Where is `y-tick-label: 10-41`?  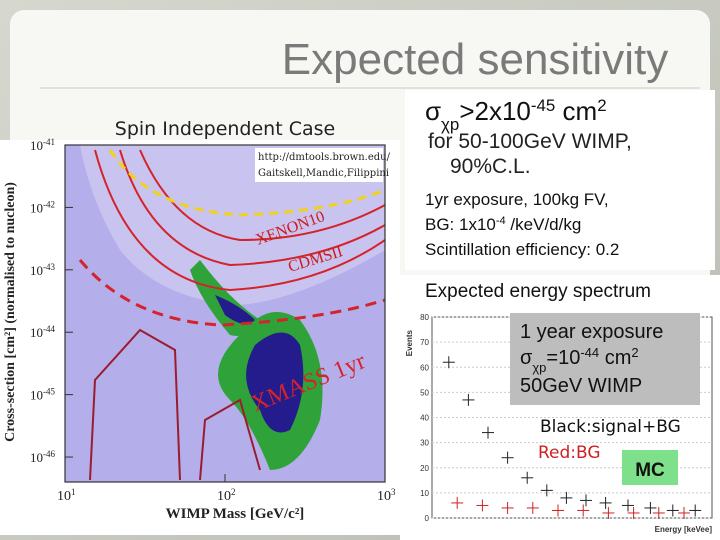
y-tick-label: 10-41 is located at coordinates (42, 145).